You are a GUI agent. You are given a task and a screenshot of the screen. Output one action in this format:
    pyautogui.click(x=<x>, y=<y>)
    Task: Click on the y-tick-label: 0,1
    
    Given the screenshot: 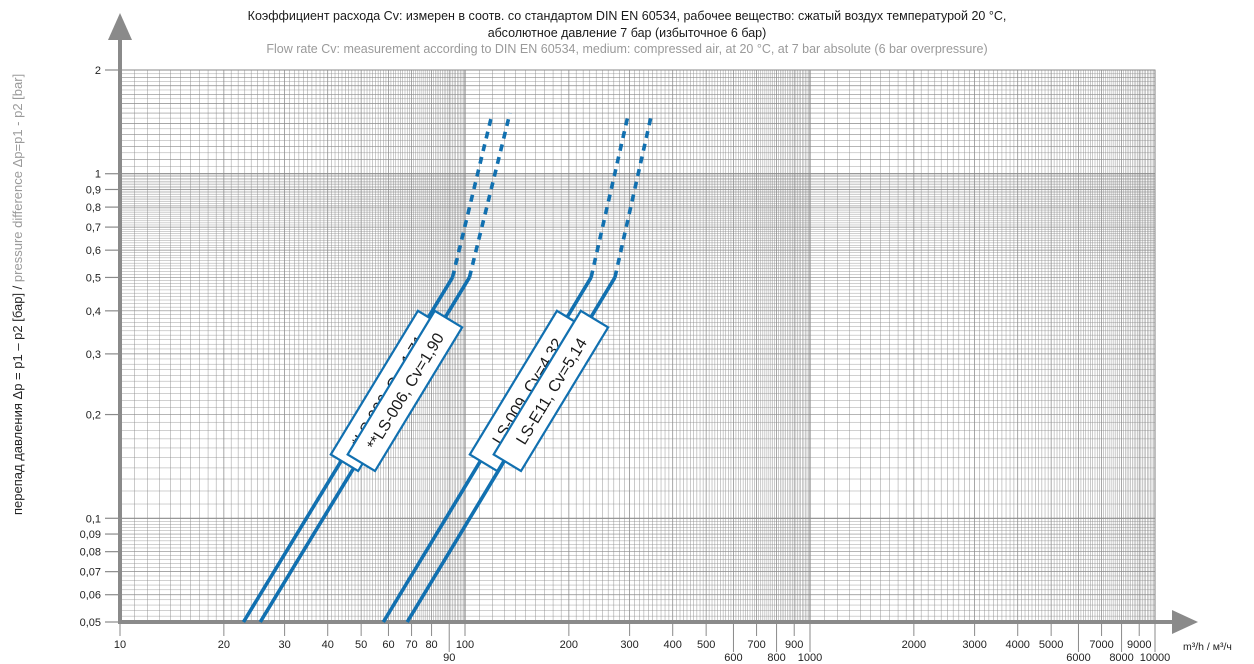 What is the action you would take?
    pyautogui.click(x=93, y=519)
    